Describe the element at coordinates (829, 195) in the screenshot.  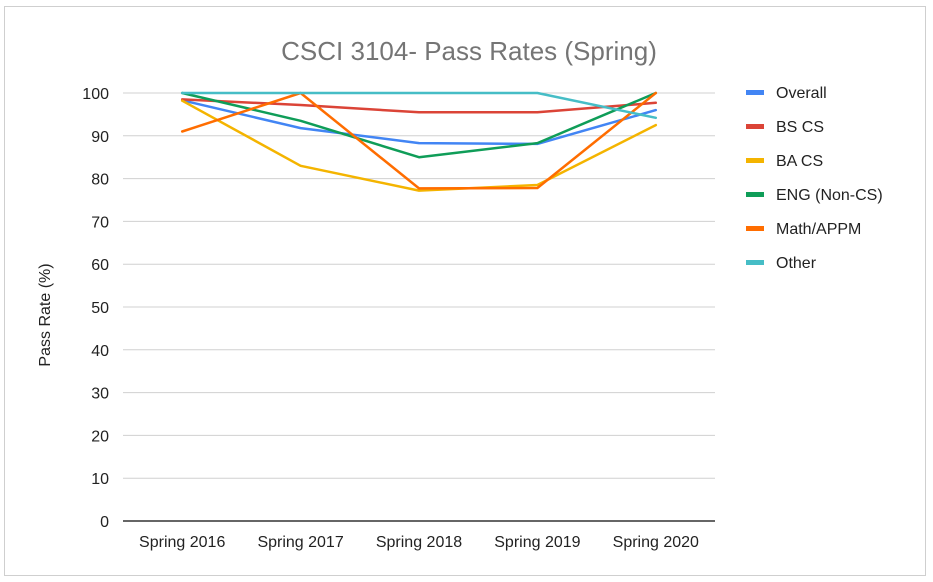
I see `legend-label: ENG (Non-CS)` at that location.